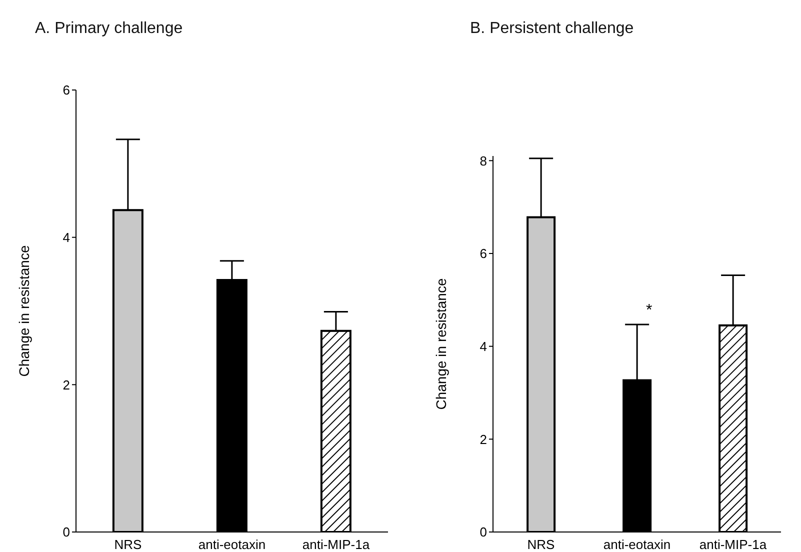 The height and width of the screenshot is (552, 801). What do you see at coordinates (109, 29) in the screenshot?
I see `chart-title: A. Primary challenge` at bounding box center [109, 29].